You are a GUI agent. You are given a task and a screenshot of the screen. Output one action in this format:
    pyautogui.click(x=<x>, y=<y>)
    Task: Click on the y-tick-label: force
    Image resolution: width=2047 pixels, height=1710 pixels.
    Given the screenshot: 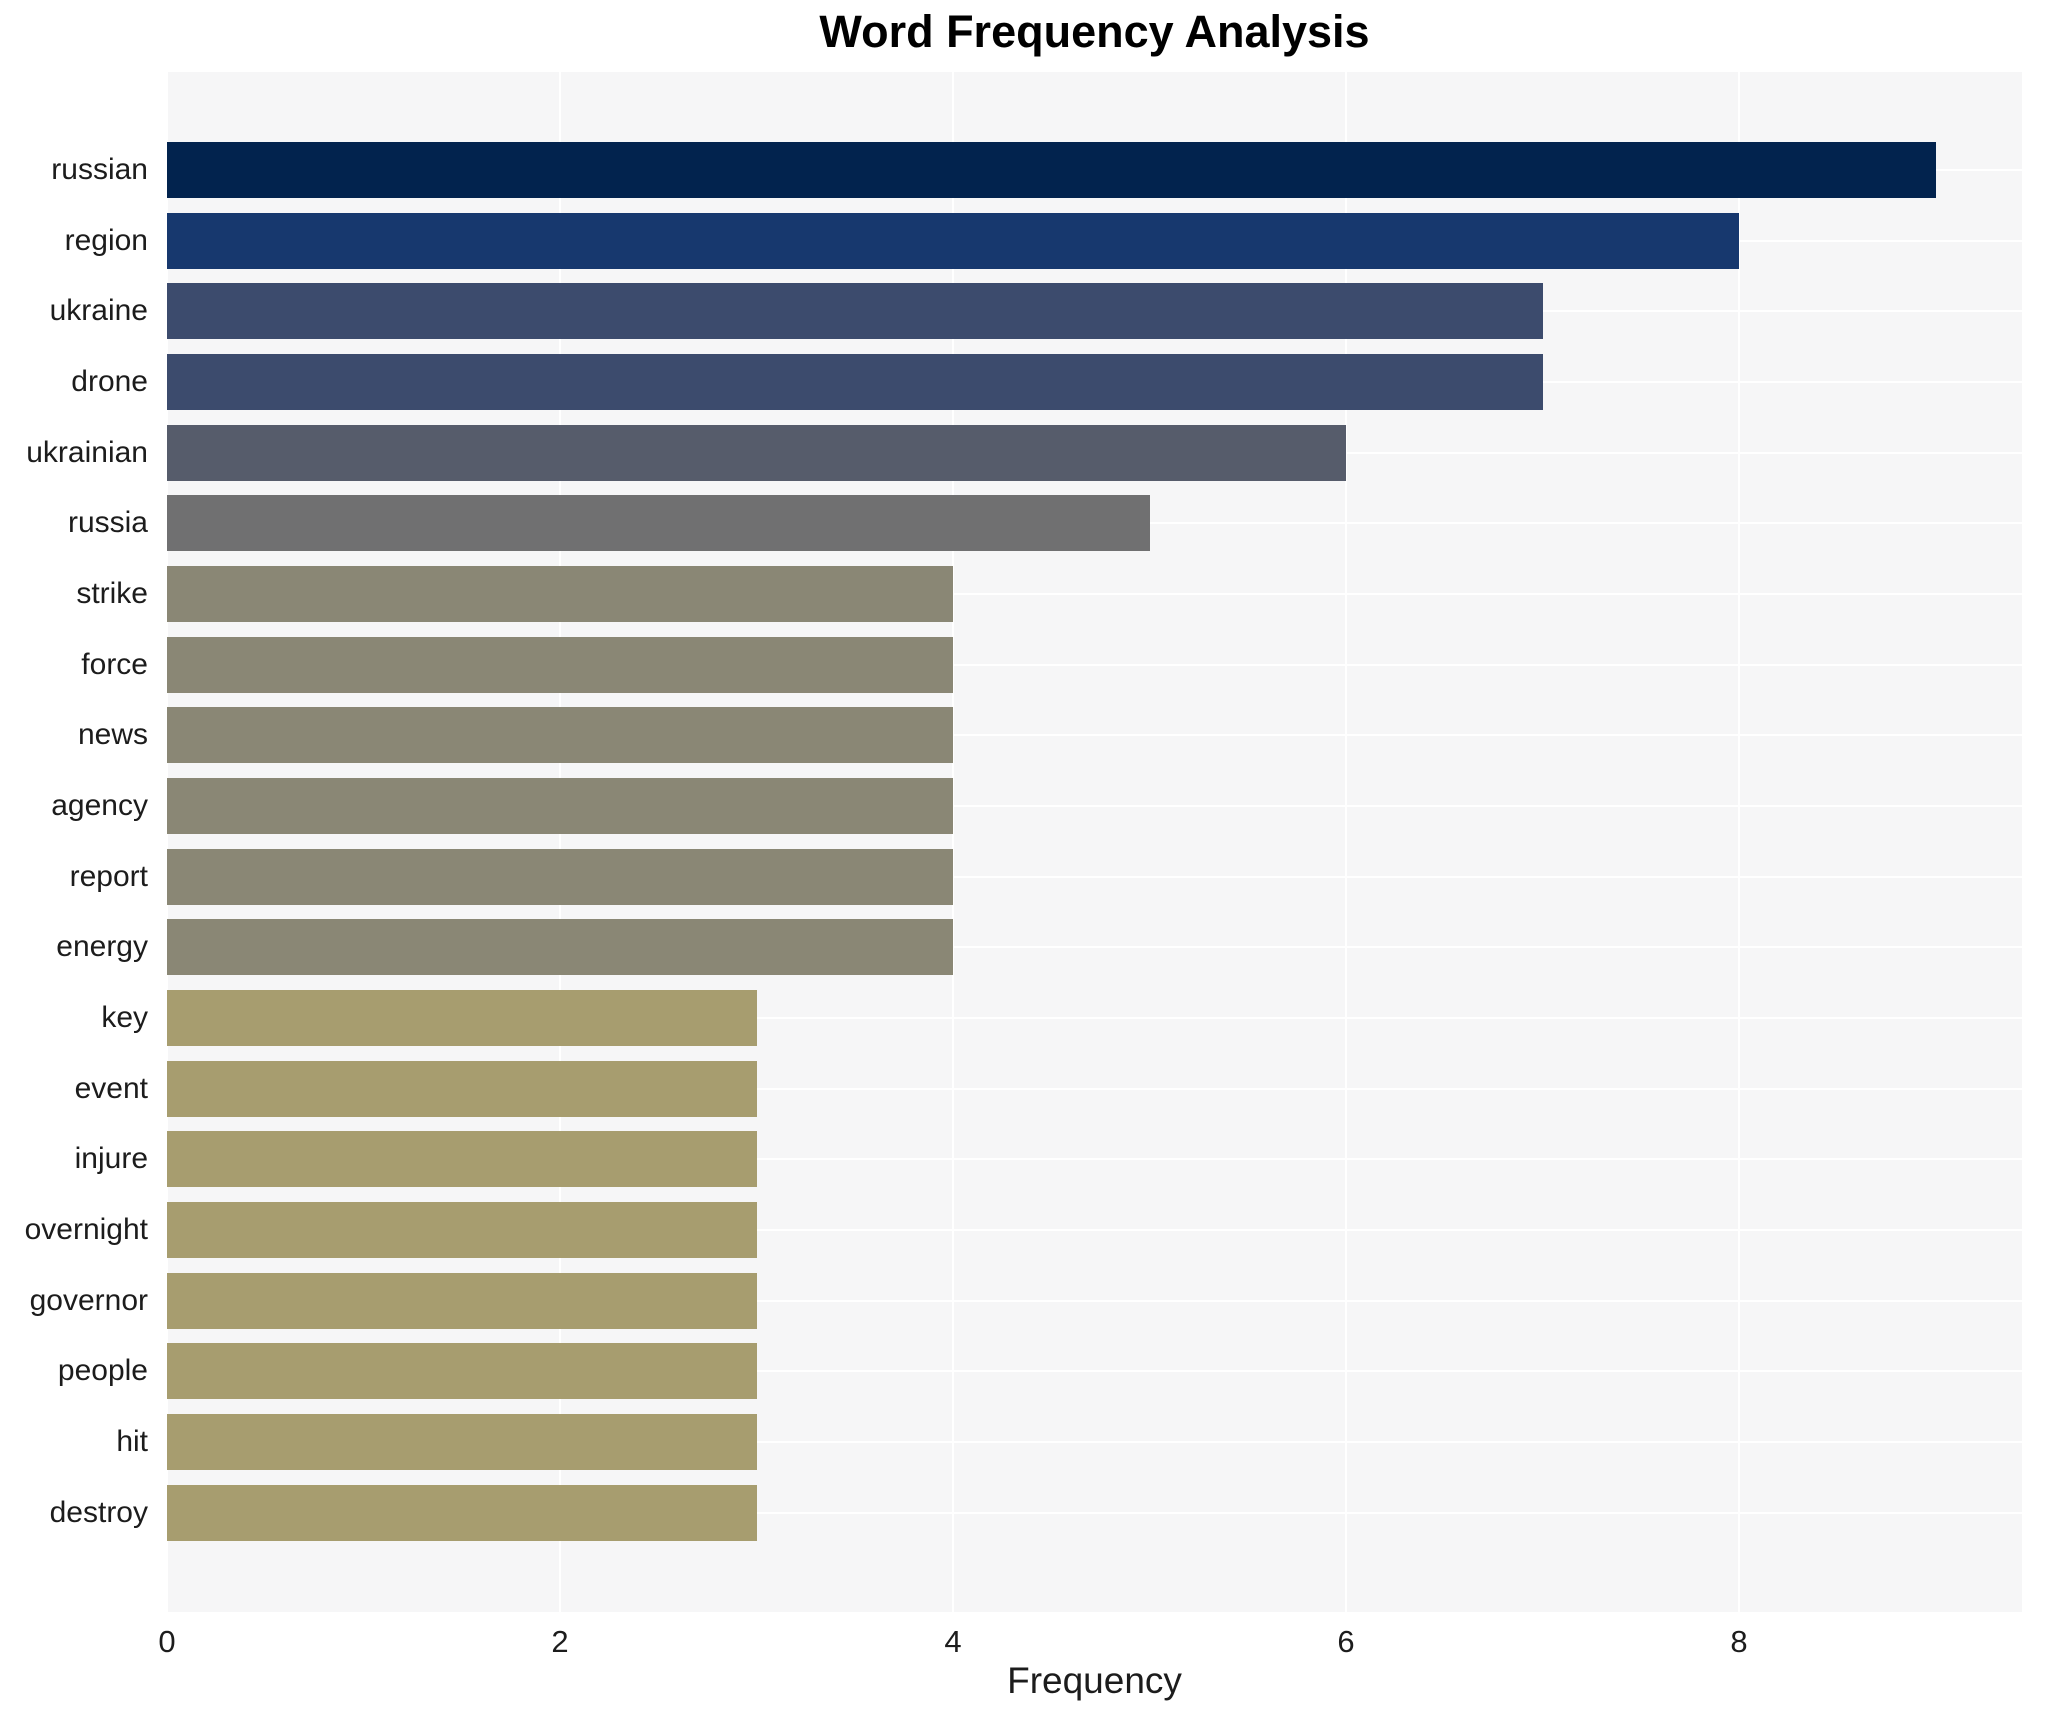 What is the action you would take?
    pyautogui.click(x=114, y=664)
    